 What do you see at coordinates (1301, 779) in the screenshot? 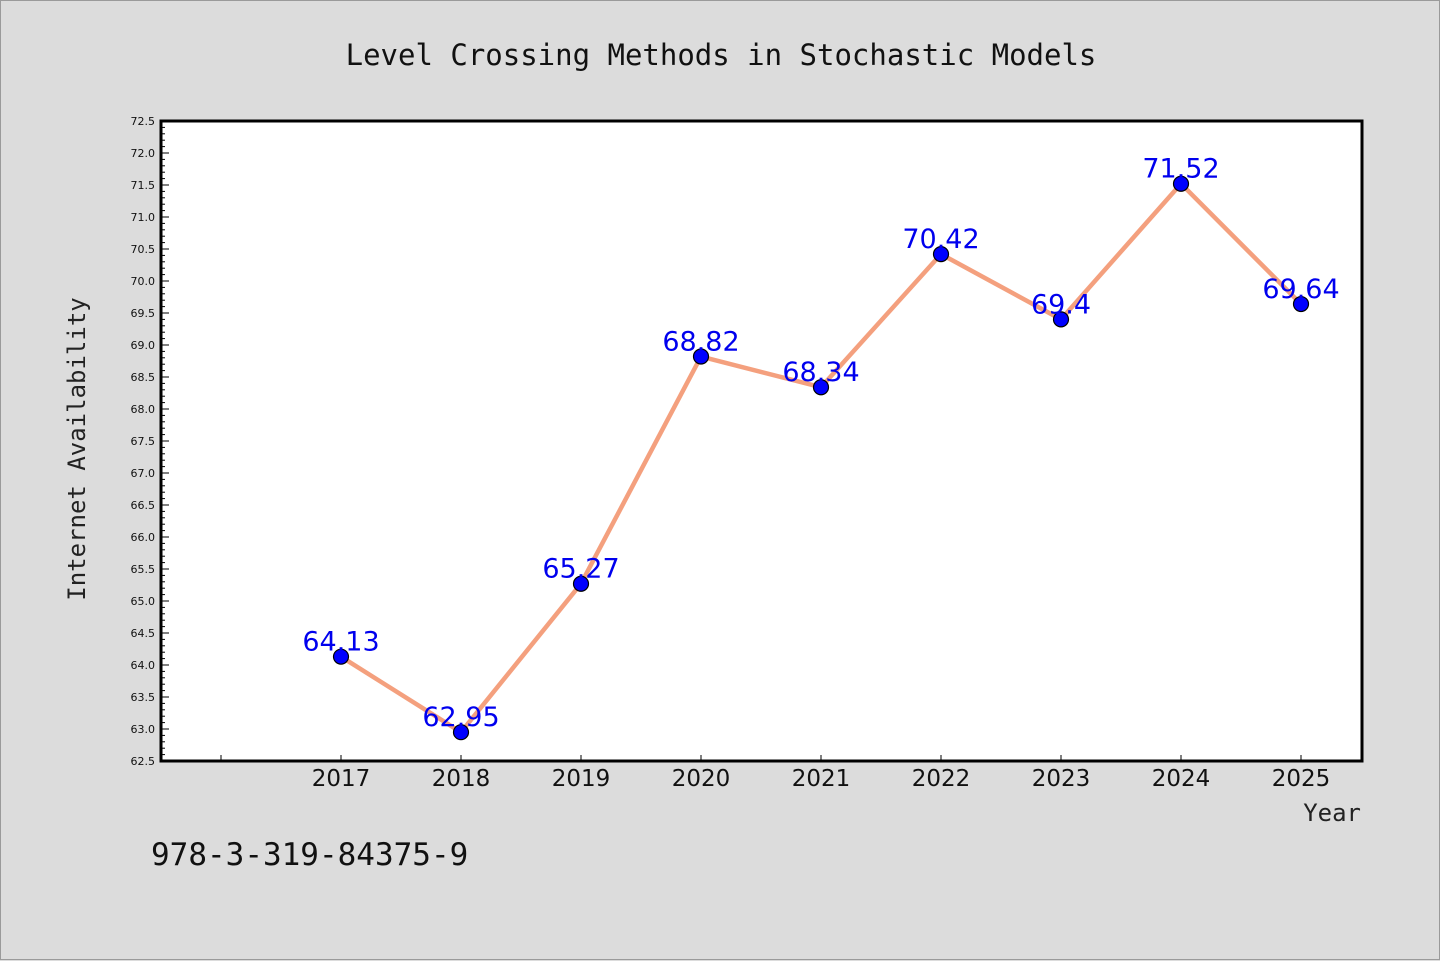
I see `x-tick-label: 2025` at bounding box center [1301, 779].